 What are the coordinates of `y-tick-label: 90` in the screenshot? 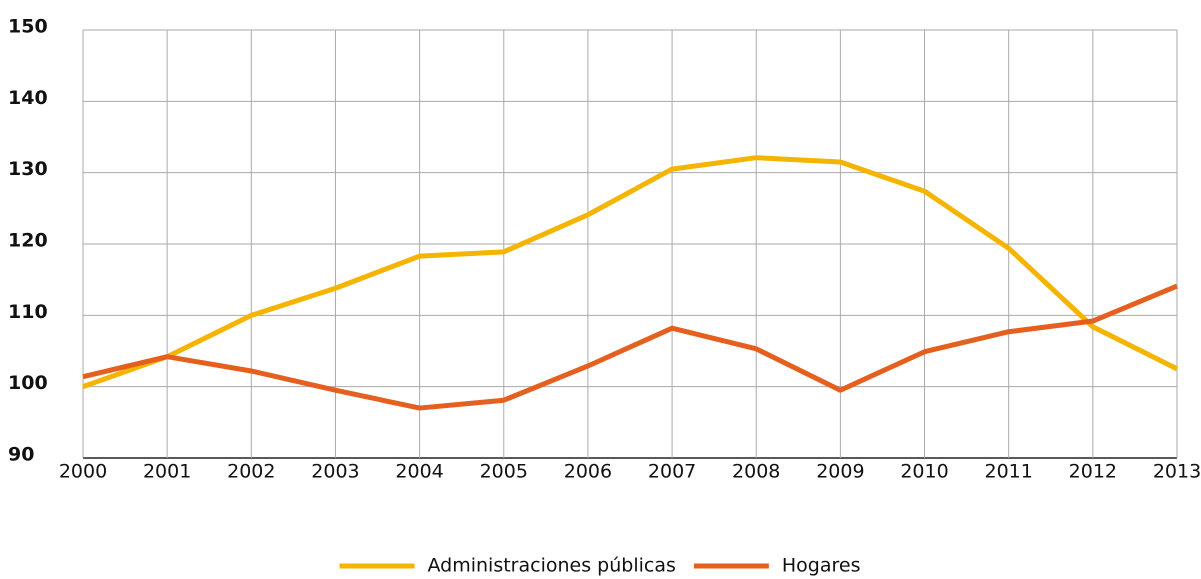 It's located at (21, 455).